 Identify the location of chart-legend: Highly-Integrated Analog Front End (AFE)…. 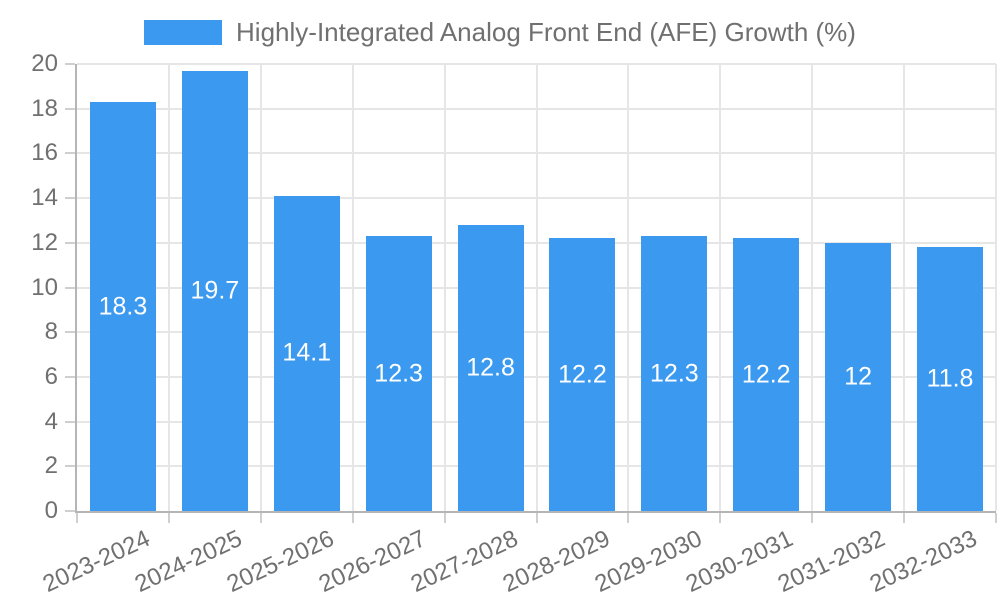
(500, 32).